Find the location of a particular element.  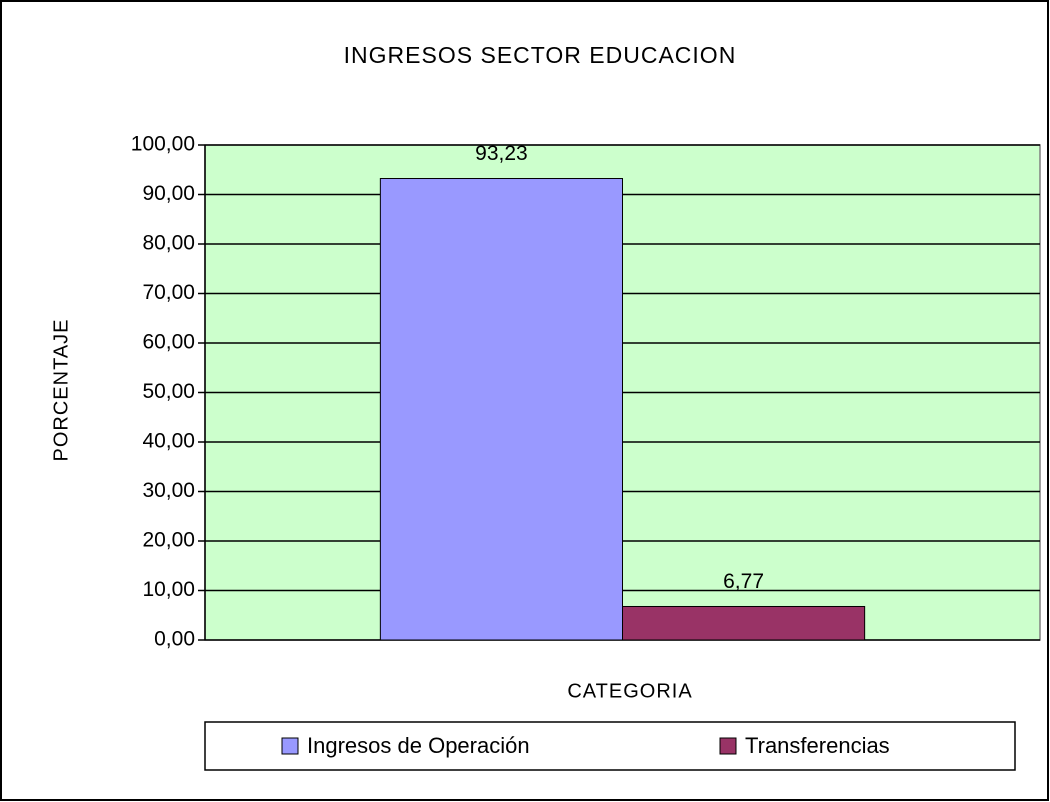

x-axis-label: CATEGORIA is located at coordinates (629, 691).